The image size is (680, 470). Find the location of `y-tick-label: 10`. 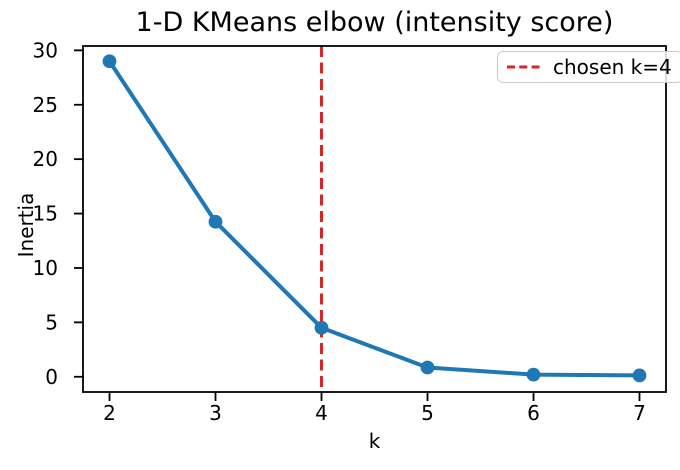

y-tick-label: 10 is located at coordinates (45, 268).